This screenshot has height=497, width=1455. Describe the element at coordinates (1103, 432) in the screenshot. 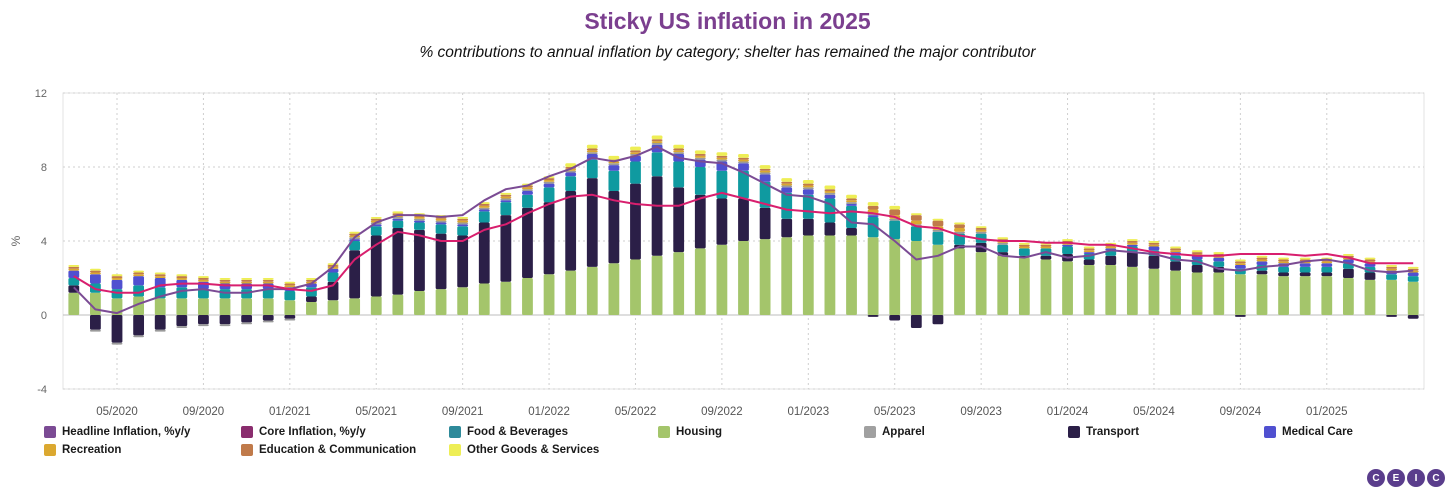

I see `legend-item-transport: Transport` at that location.